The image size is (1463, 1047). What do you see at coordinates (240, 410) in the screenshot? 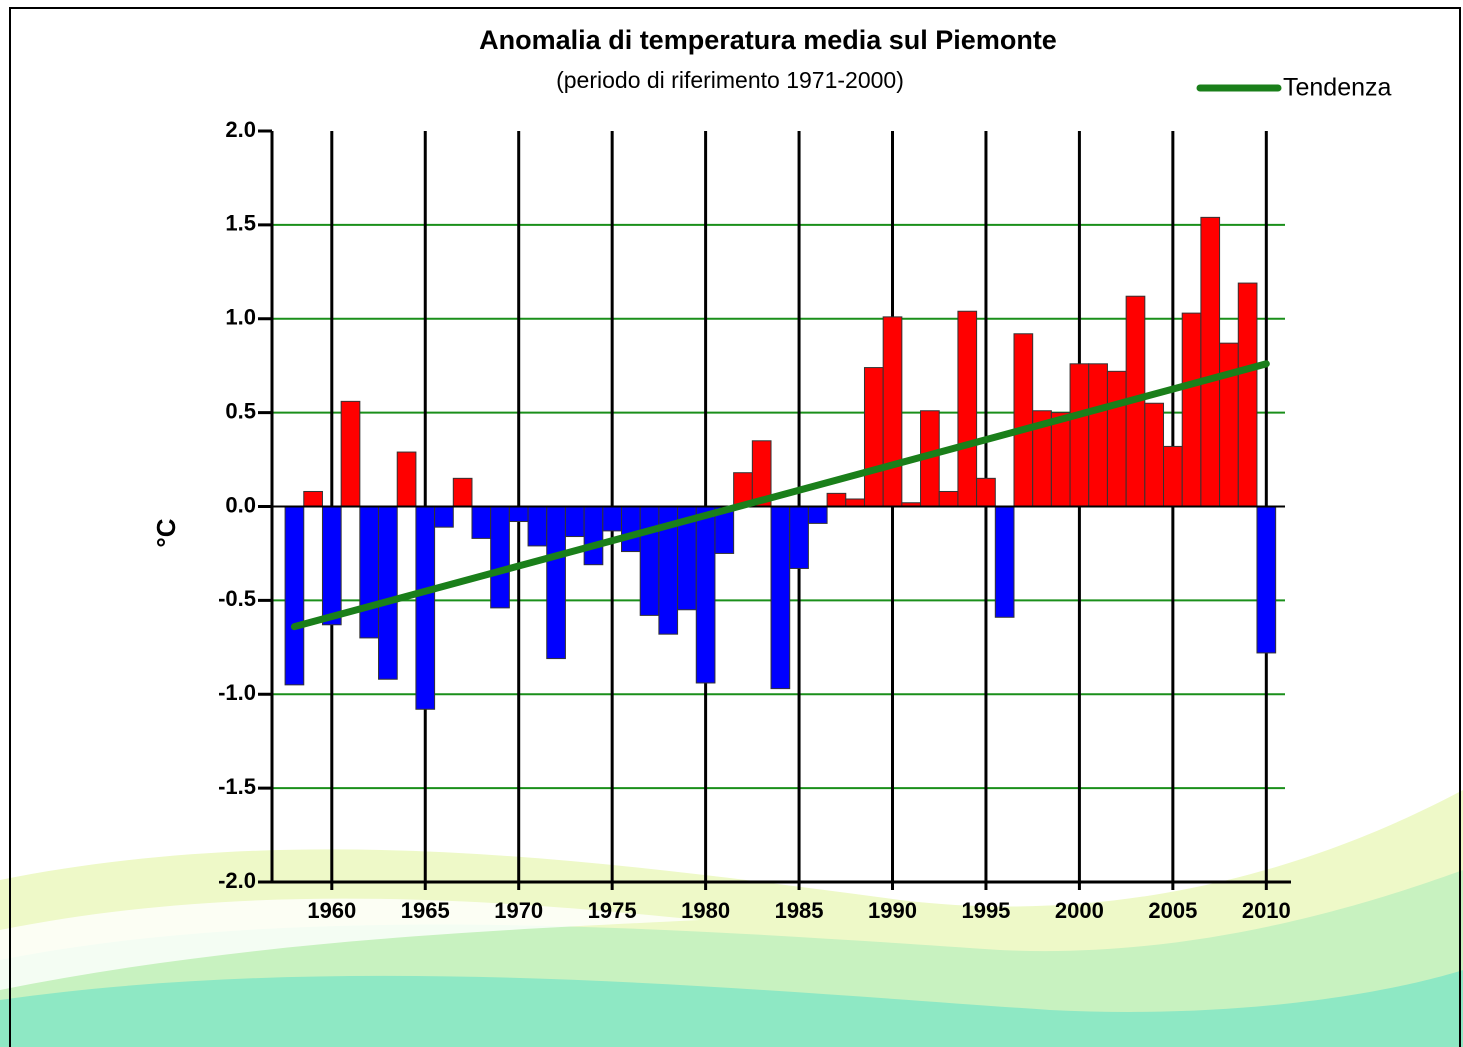
I see `y-tick-label: 0.5` at bounding box center [240, 410].